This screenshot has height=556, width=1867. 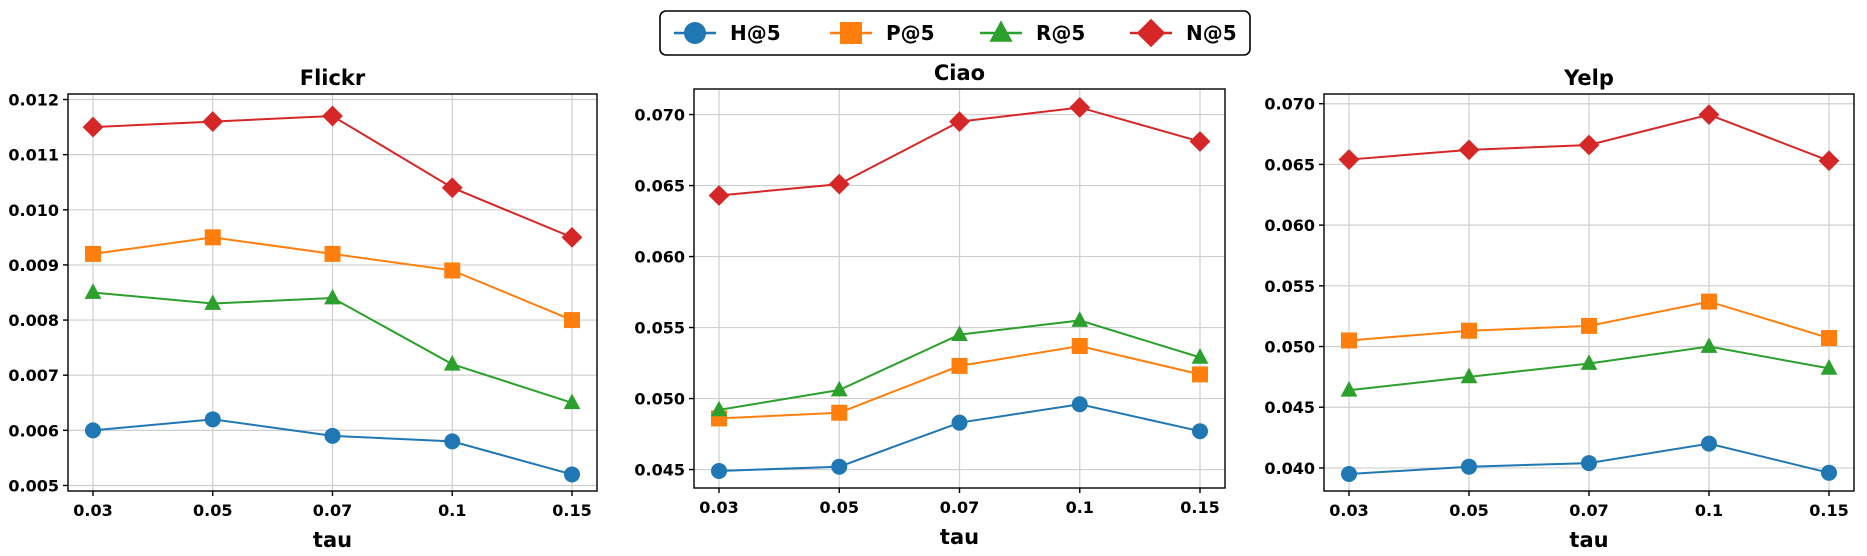 I want to click on legend-item-r5: R@5, so click(x=1032, y=32).